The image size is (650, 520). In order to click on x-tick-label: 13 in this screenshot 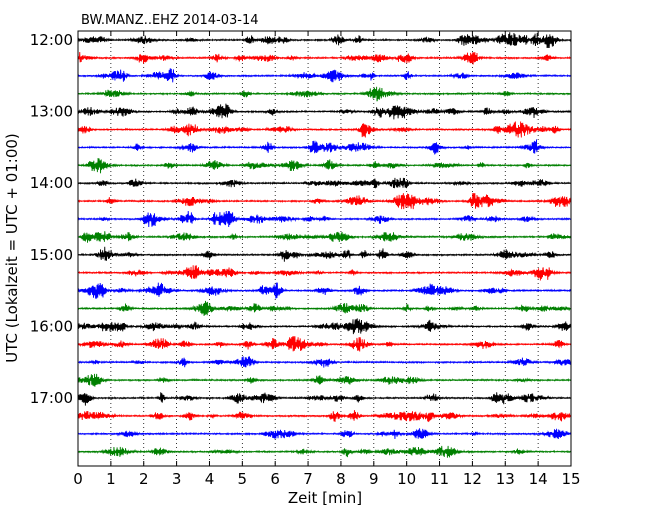, I will do `click(505, 479)`.